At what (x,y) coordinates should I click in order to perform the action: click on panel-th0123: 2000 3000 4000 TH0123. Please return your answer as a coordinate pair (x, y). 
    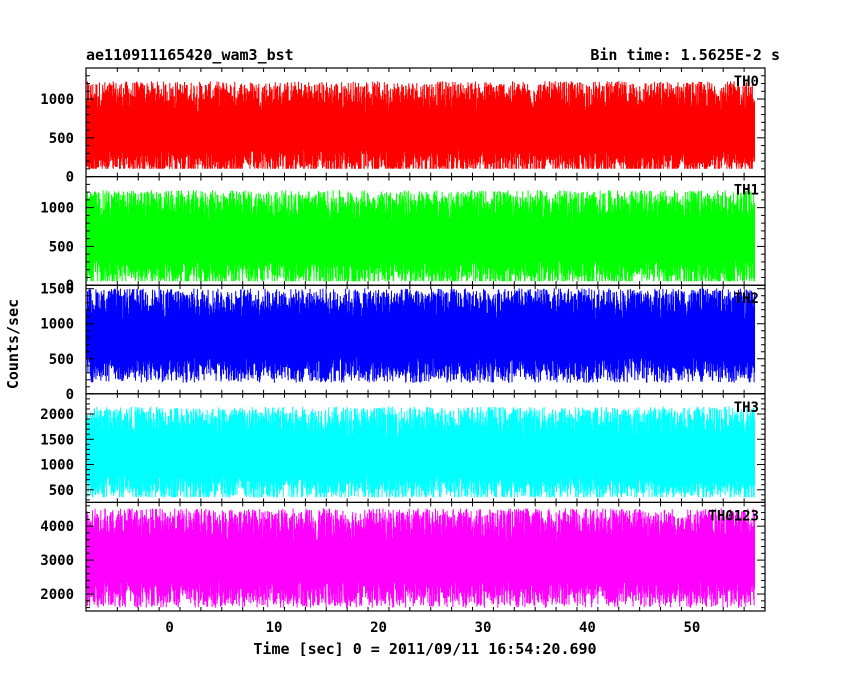
    Looking at the image, I should click on (403, 556).